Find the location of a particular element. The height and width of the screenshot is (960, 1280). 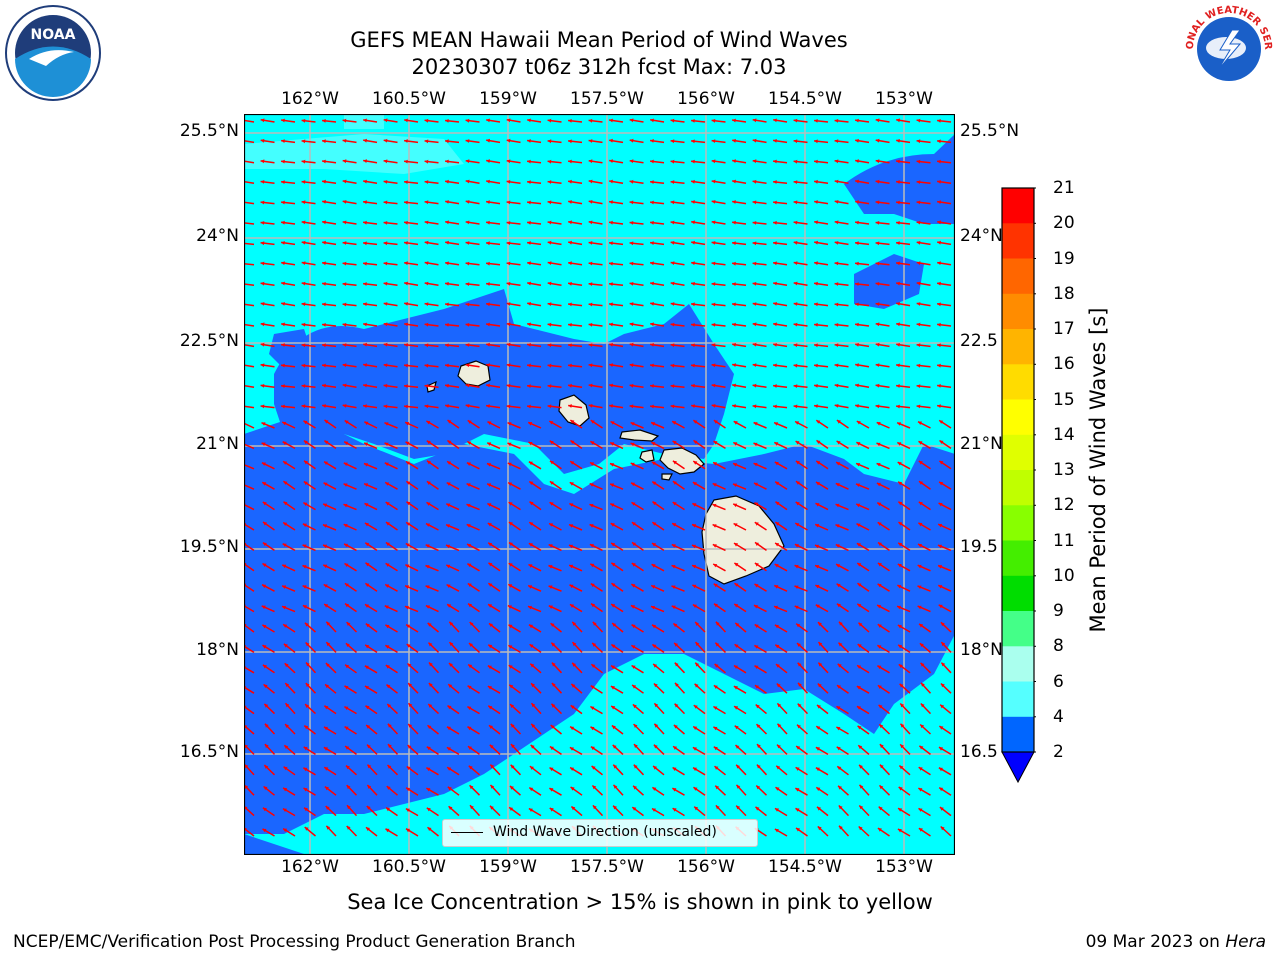

lon-tick-label-bottom: 160.5°W is located at coordinates (409, 867).